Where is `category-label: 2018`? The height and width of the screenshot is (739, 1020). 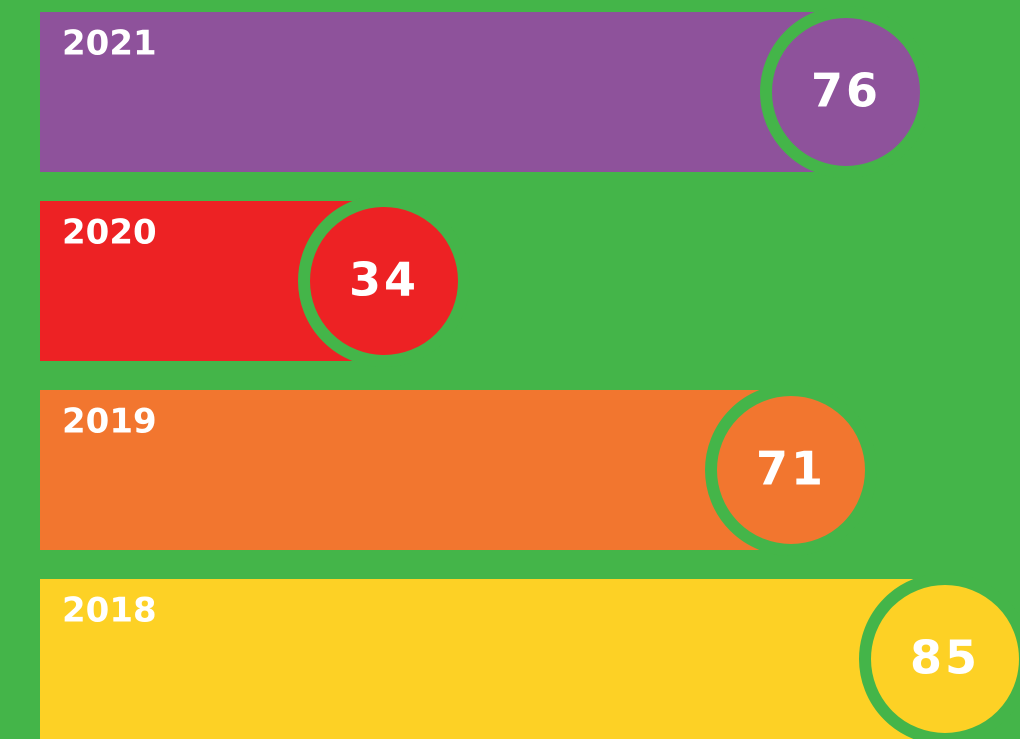
category-label: 2018 is located at coordinates (109, 611).